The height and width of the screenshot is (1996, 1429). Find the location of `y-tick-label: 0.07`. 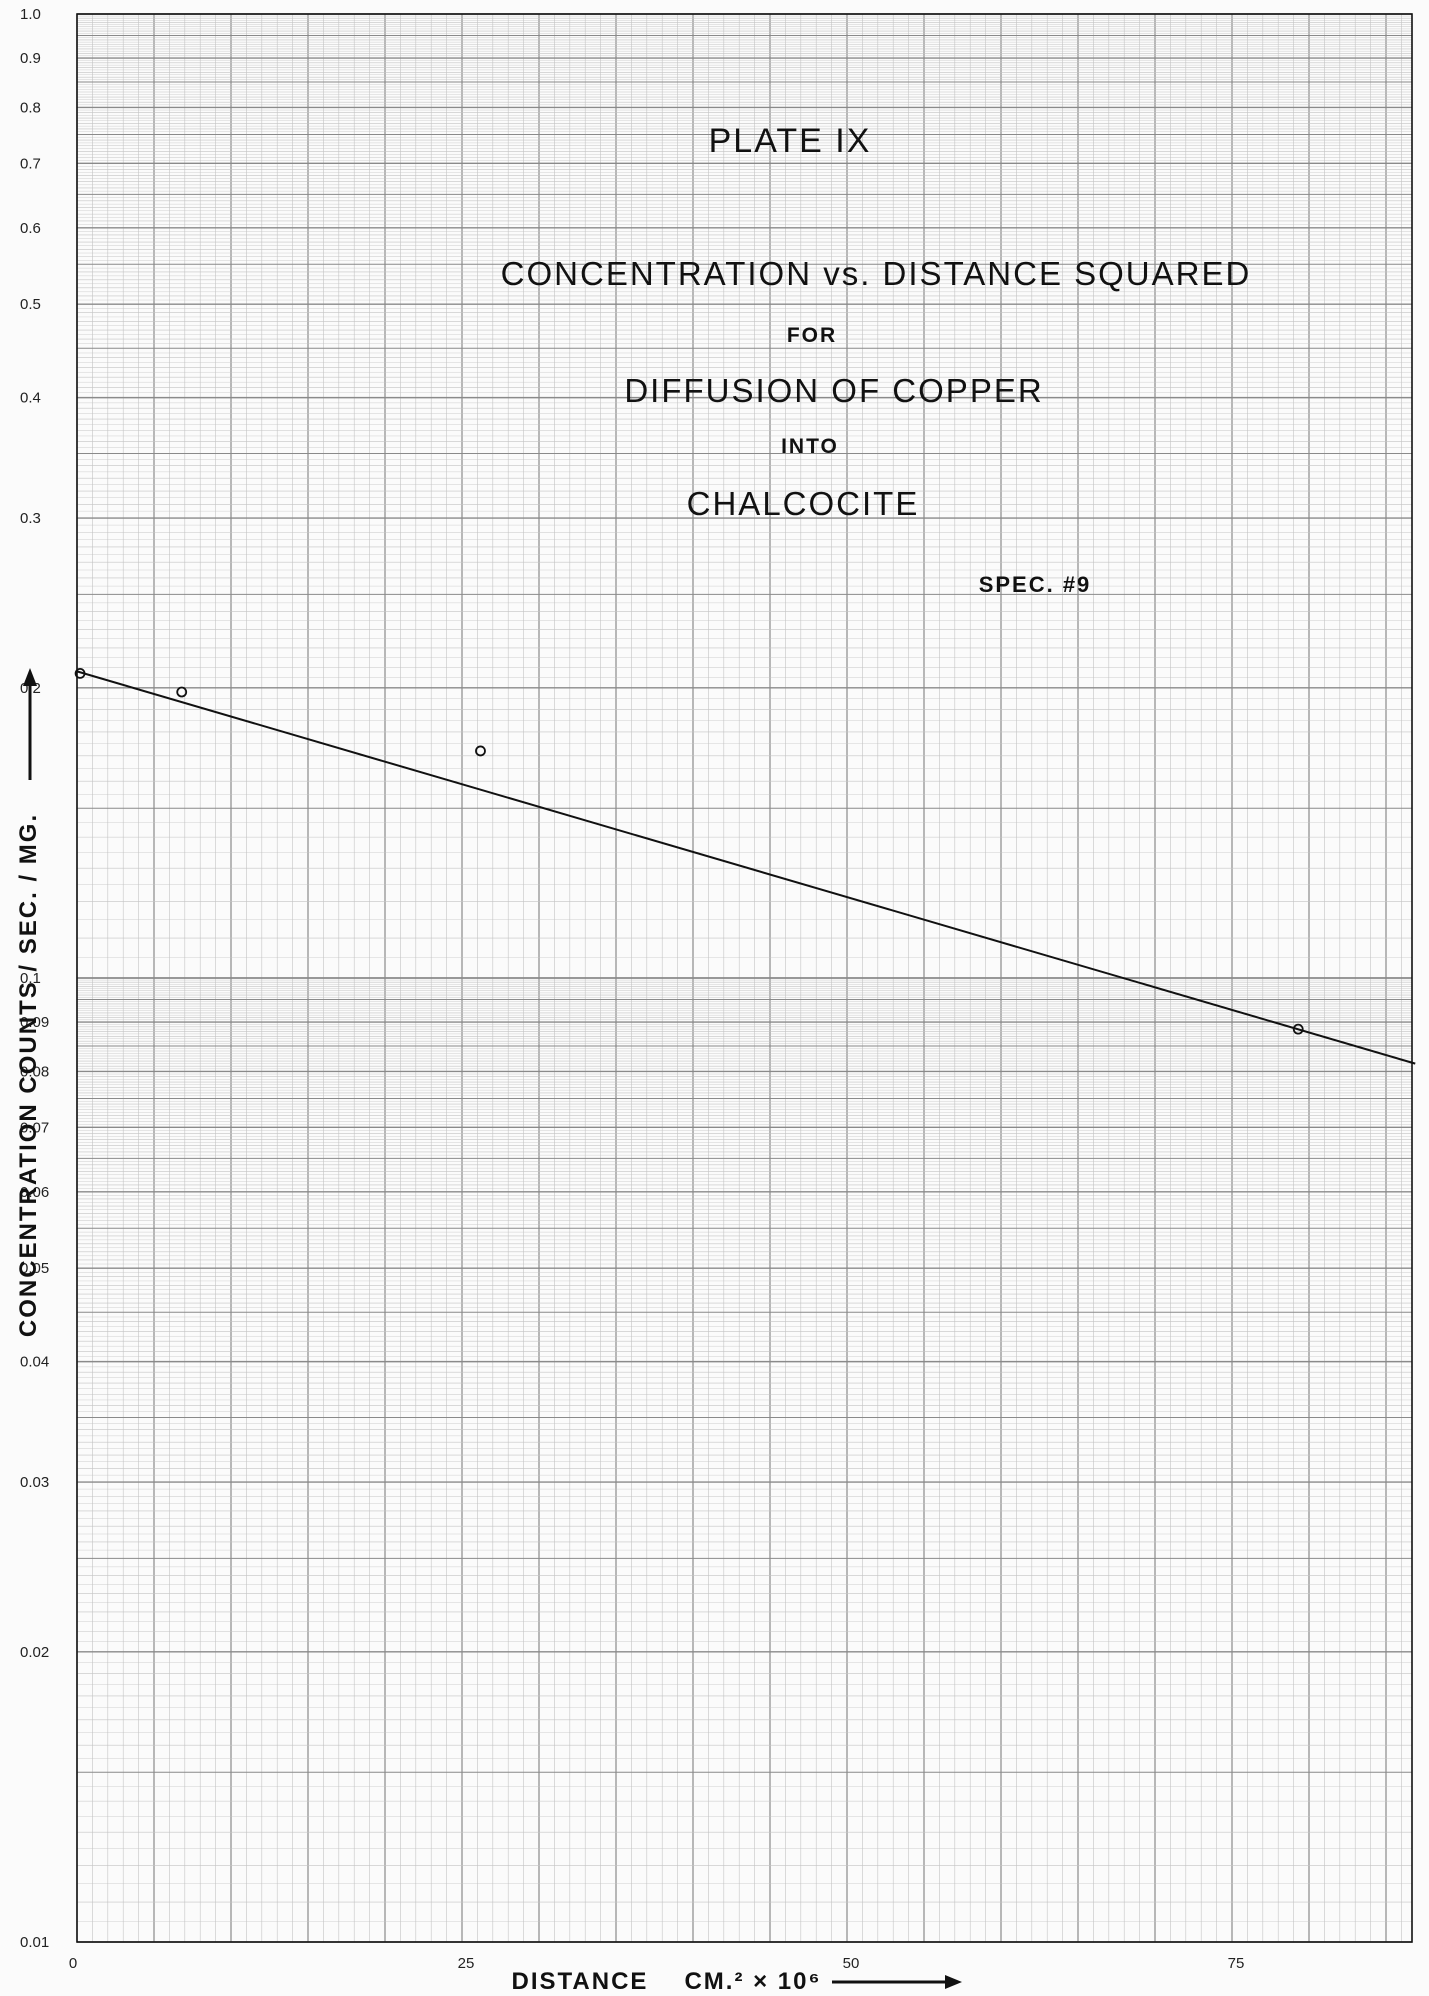

y-tick-label: 0.07 is located at coordinates (34, 1127).